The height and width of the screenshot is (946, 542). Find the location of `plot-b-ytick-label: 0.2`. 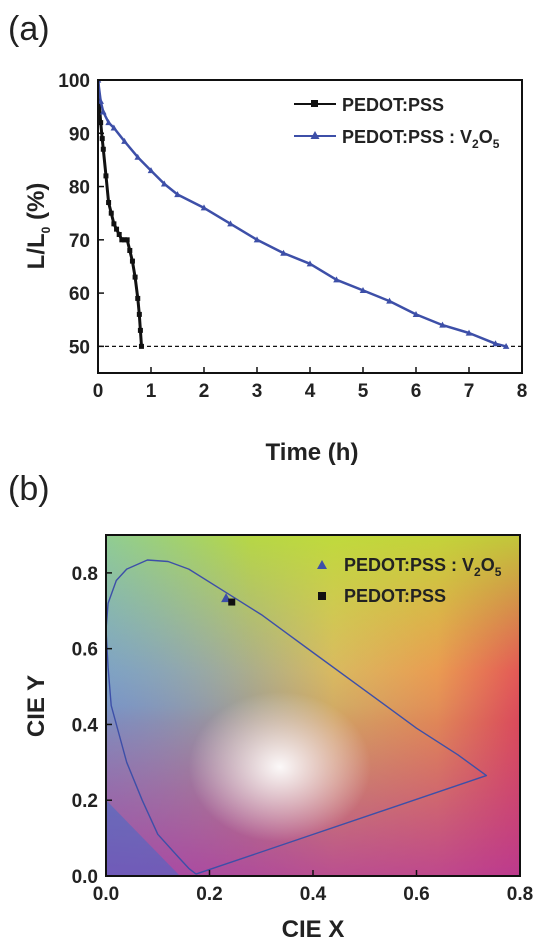

plot-b-ytick-label: 0.2 is located at coordinates (85, 801).